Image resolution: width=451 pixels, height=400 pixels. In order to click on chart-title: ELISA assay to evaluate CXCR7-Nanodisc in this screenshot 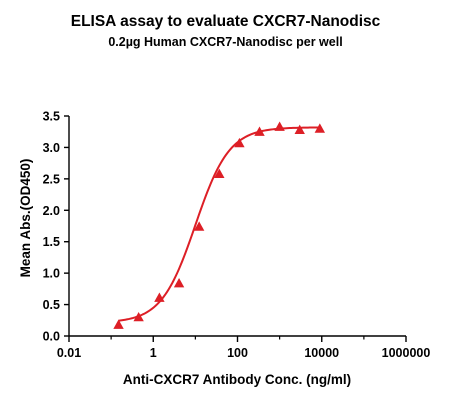, I will do `click(225, 21)`.